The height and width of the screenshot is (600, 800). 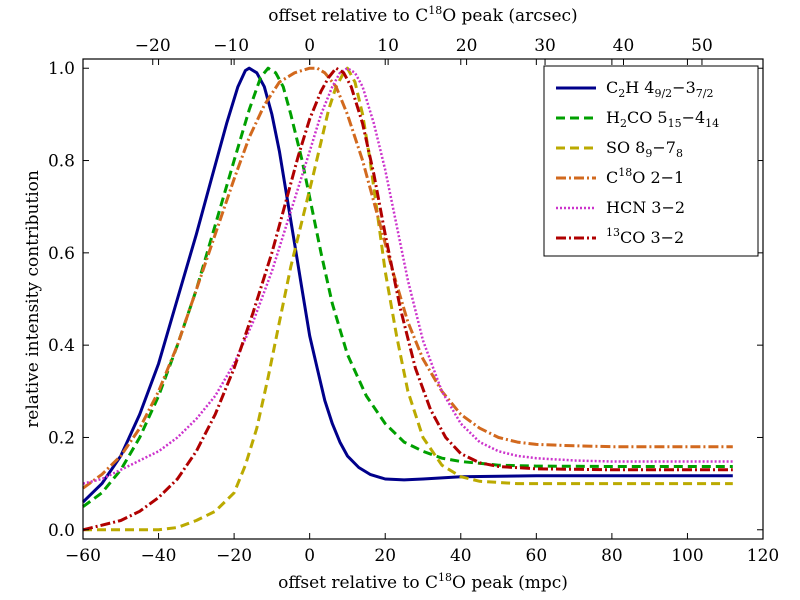 What do you see at coordinates (662, 119) in the screenshot?
I see `legend-label-1: H2CO 515−414` at bounding box center [662, 119].